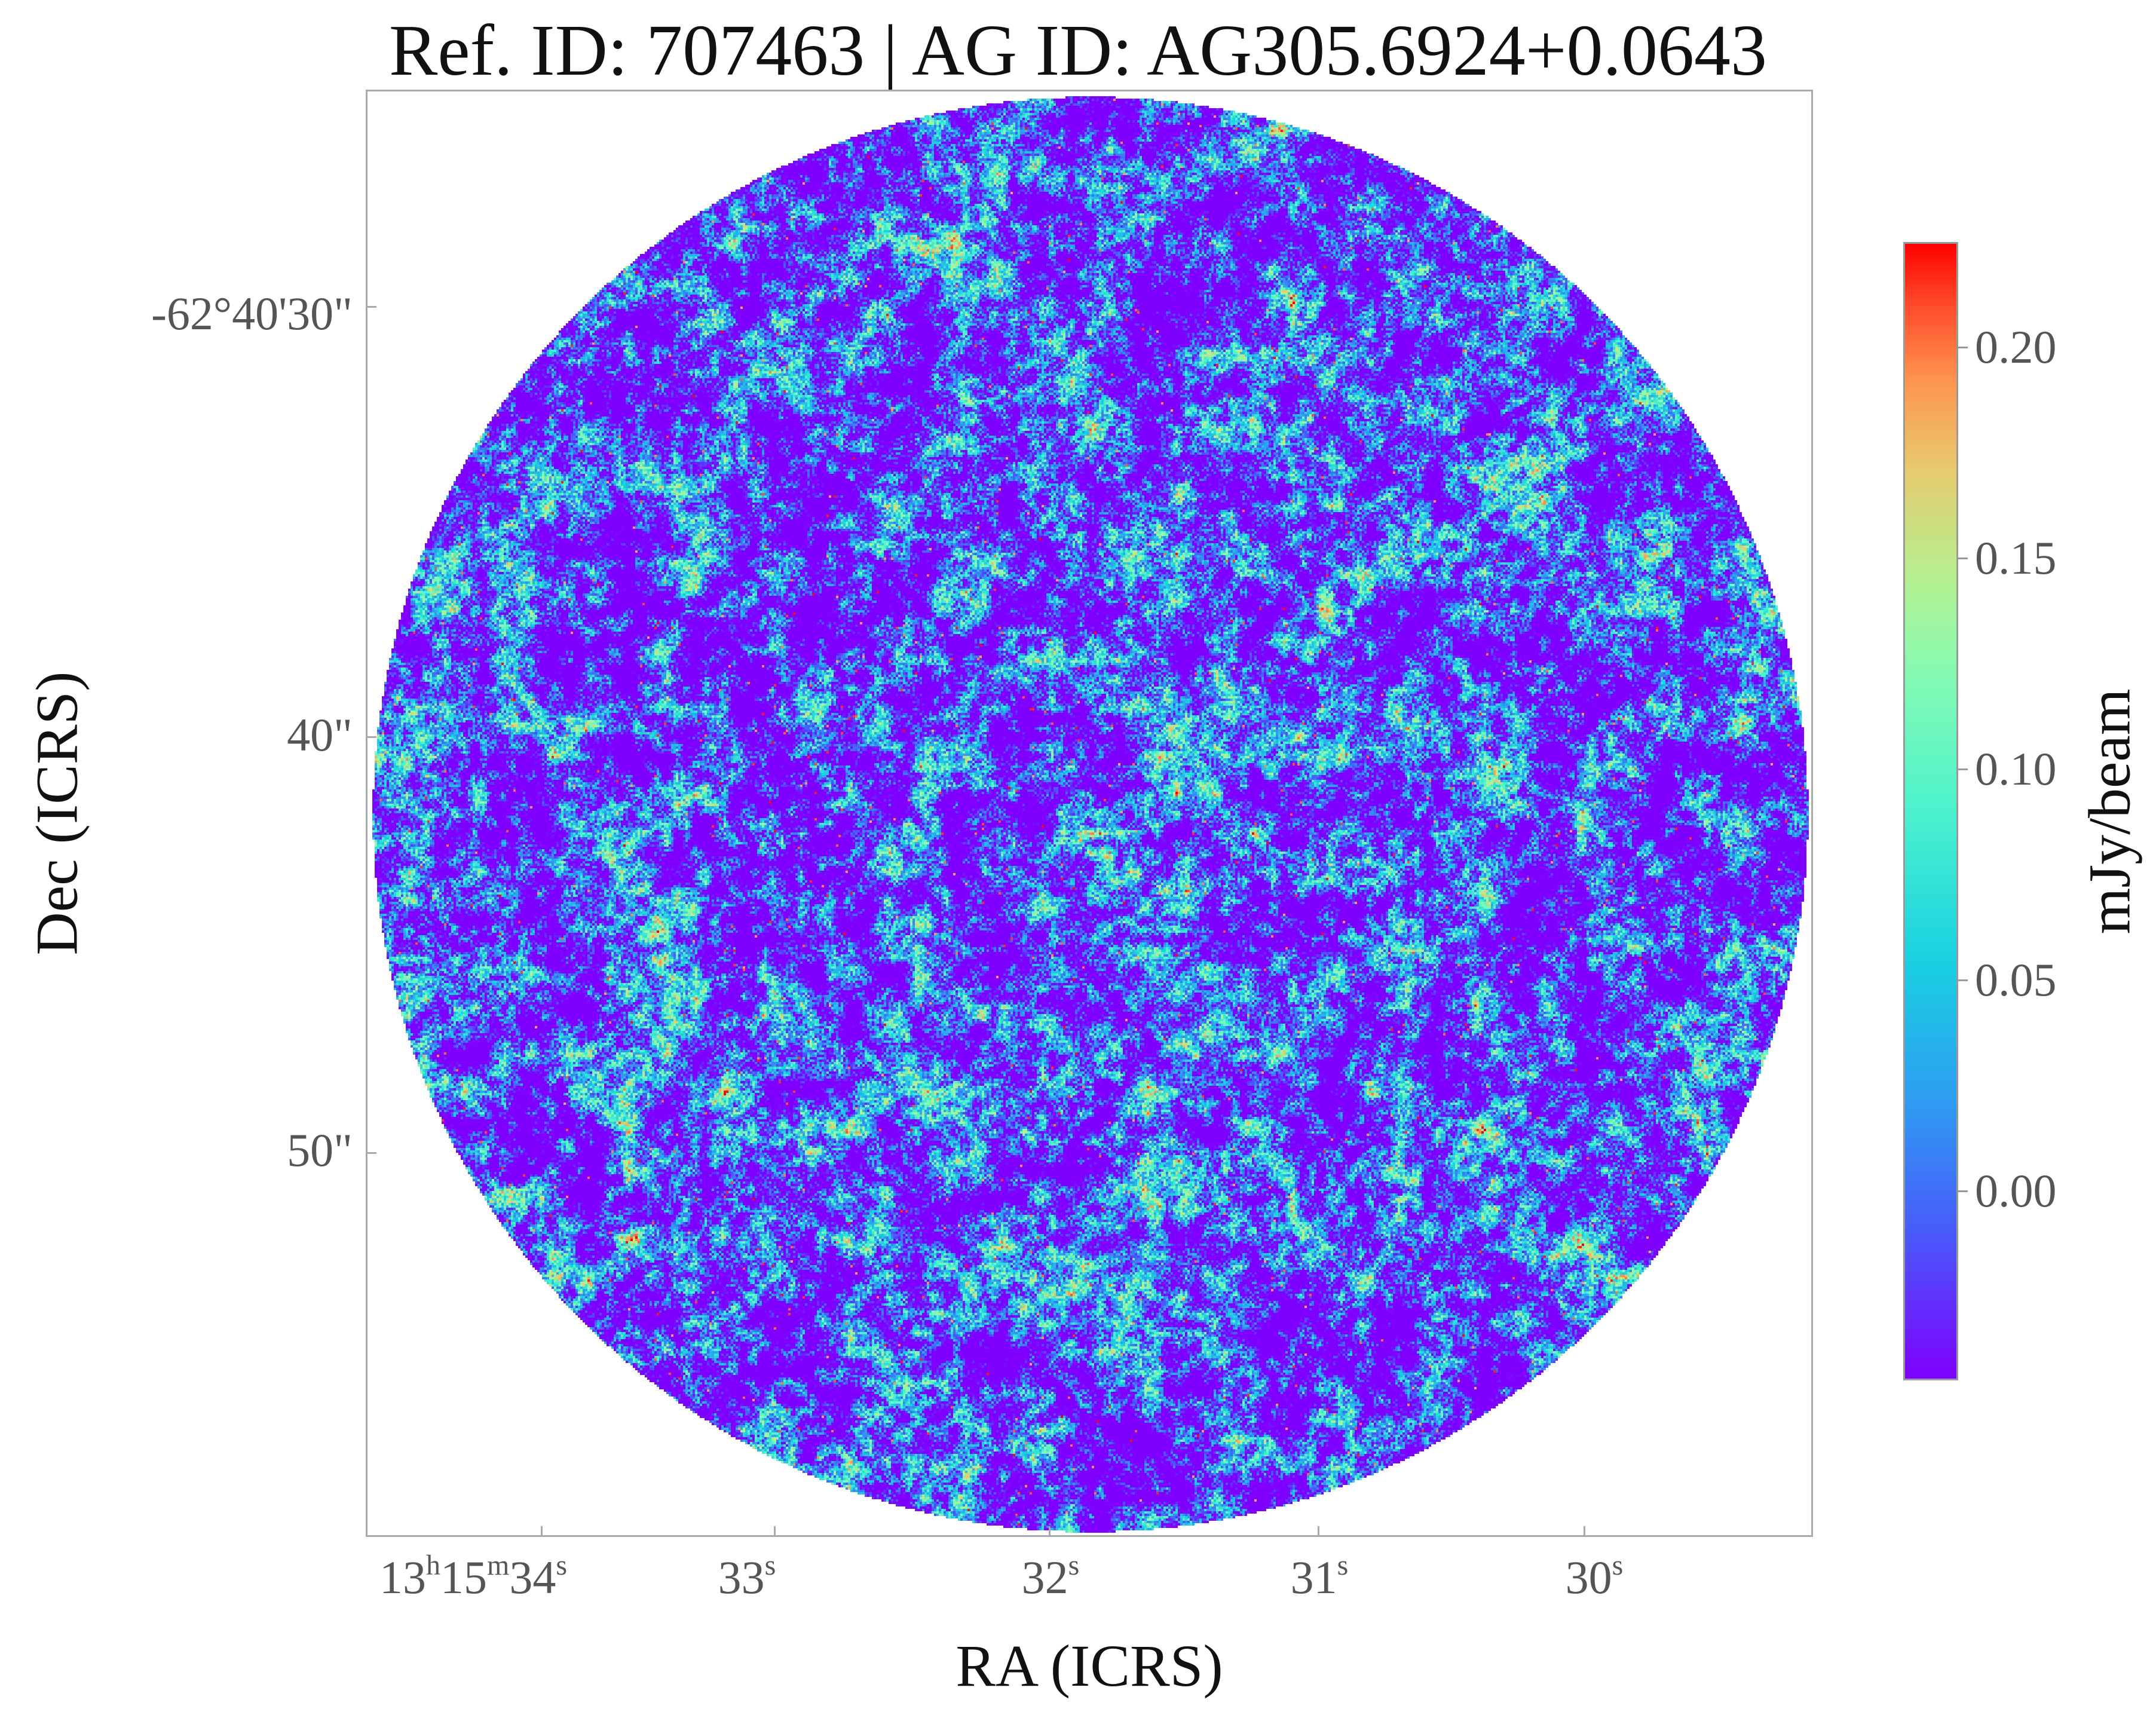 This screenshot has width=2156, height=1718. What do you see at coordinates (2016, 1190) in the screenshot?
I see `colorbar-tick-label: 0.00` at bounding box center [2016, 1190].